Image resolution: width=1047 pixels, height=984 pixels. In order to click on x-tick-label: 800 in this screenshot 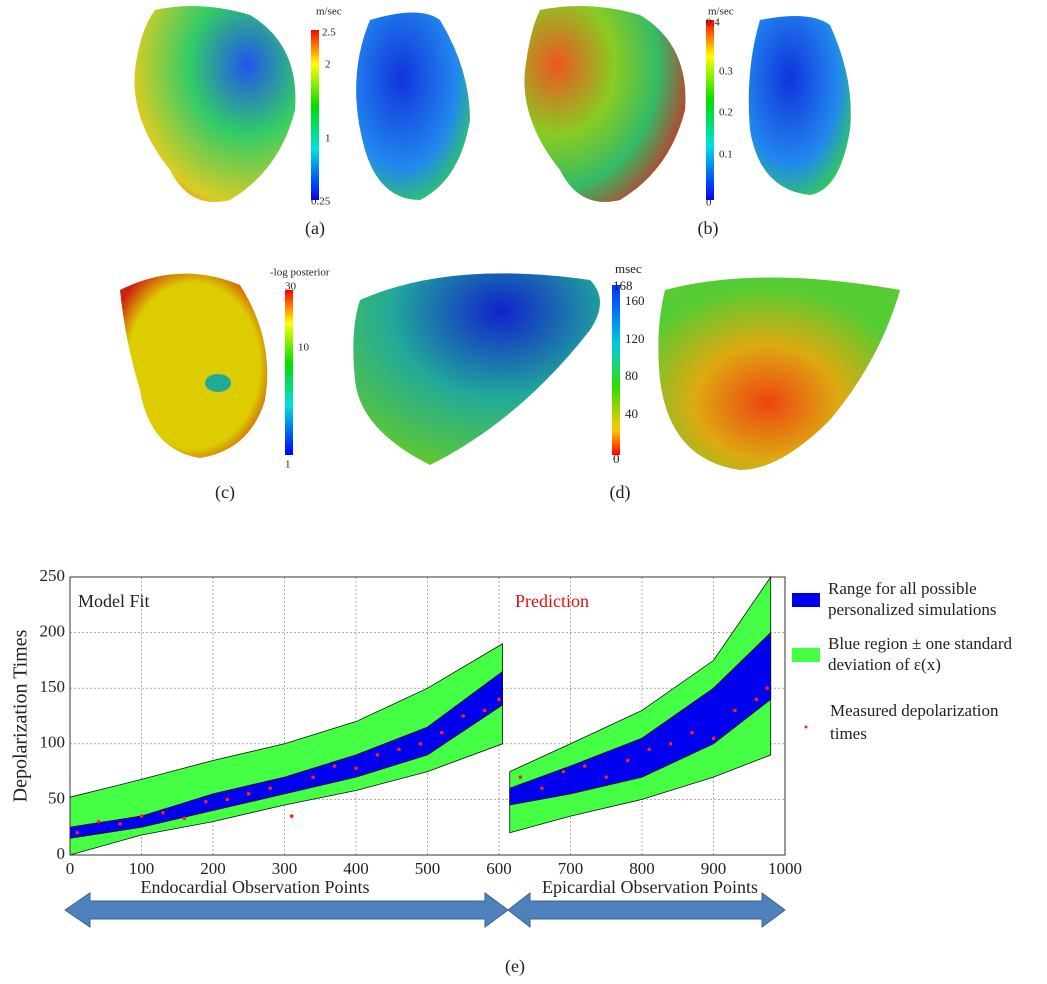, I will do `click(642, 868)`.